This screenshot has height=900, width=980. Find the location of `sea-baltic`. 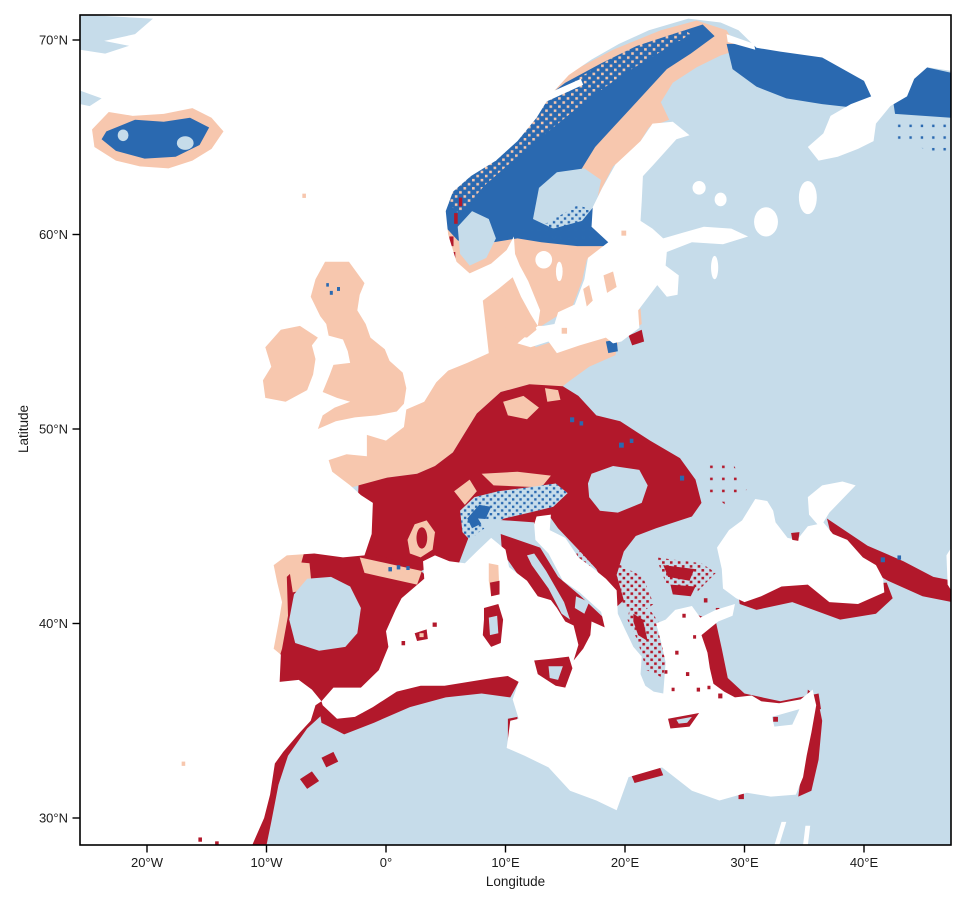

sea-baltic is located at coordinates (633, 237).